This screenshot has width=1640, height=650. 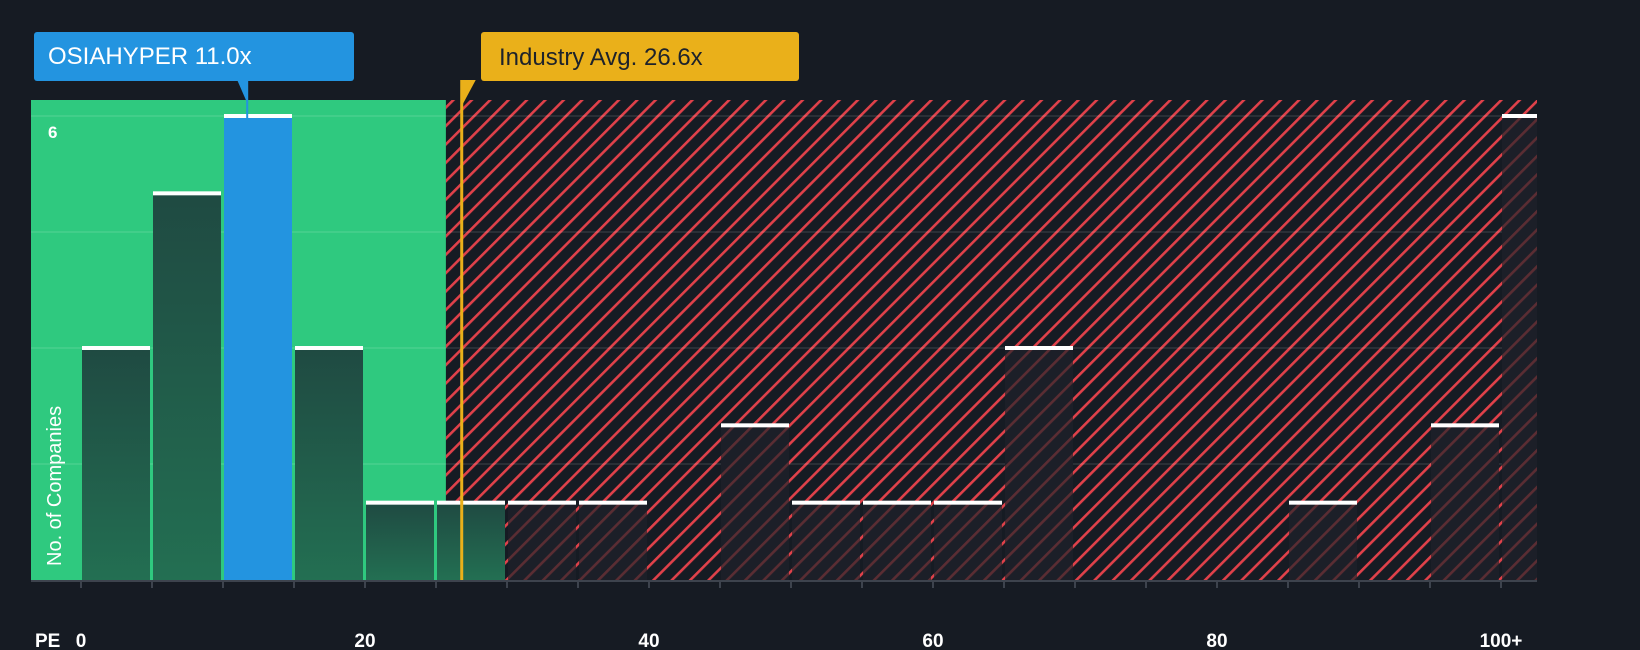 I want to click on x-tick-label: 60, so click(x=932, y=640).